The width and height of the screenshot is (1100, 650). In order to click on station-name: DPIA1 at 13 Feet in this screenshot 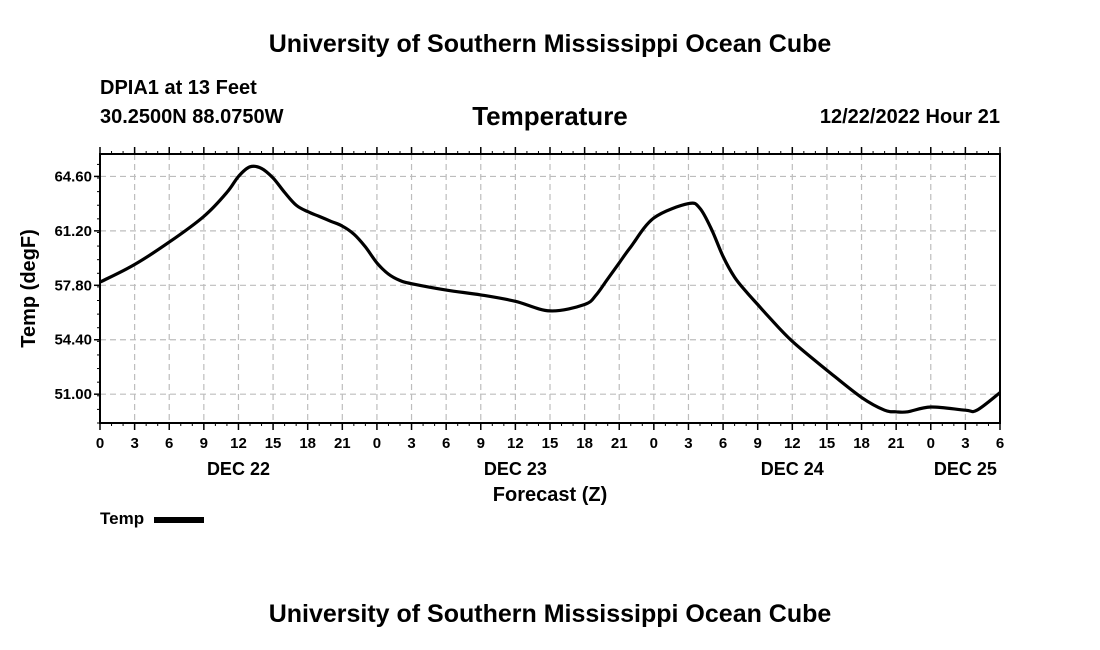, I will do `click(178, 88)`.